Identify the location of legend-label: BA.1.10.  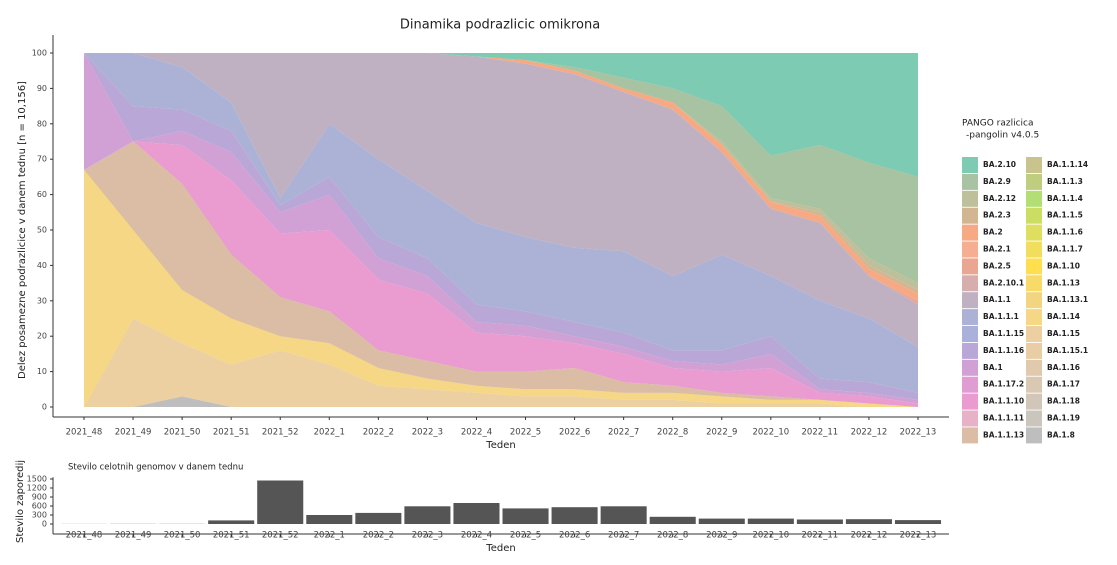
(1063, 265).